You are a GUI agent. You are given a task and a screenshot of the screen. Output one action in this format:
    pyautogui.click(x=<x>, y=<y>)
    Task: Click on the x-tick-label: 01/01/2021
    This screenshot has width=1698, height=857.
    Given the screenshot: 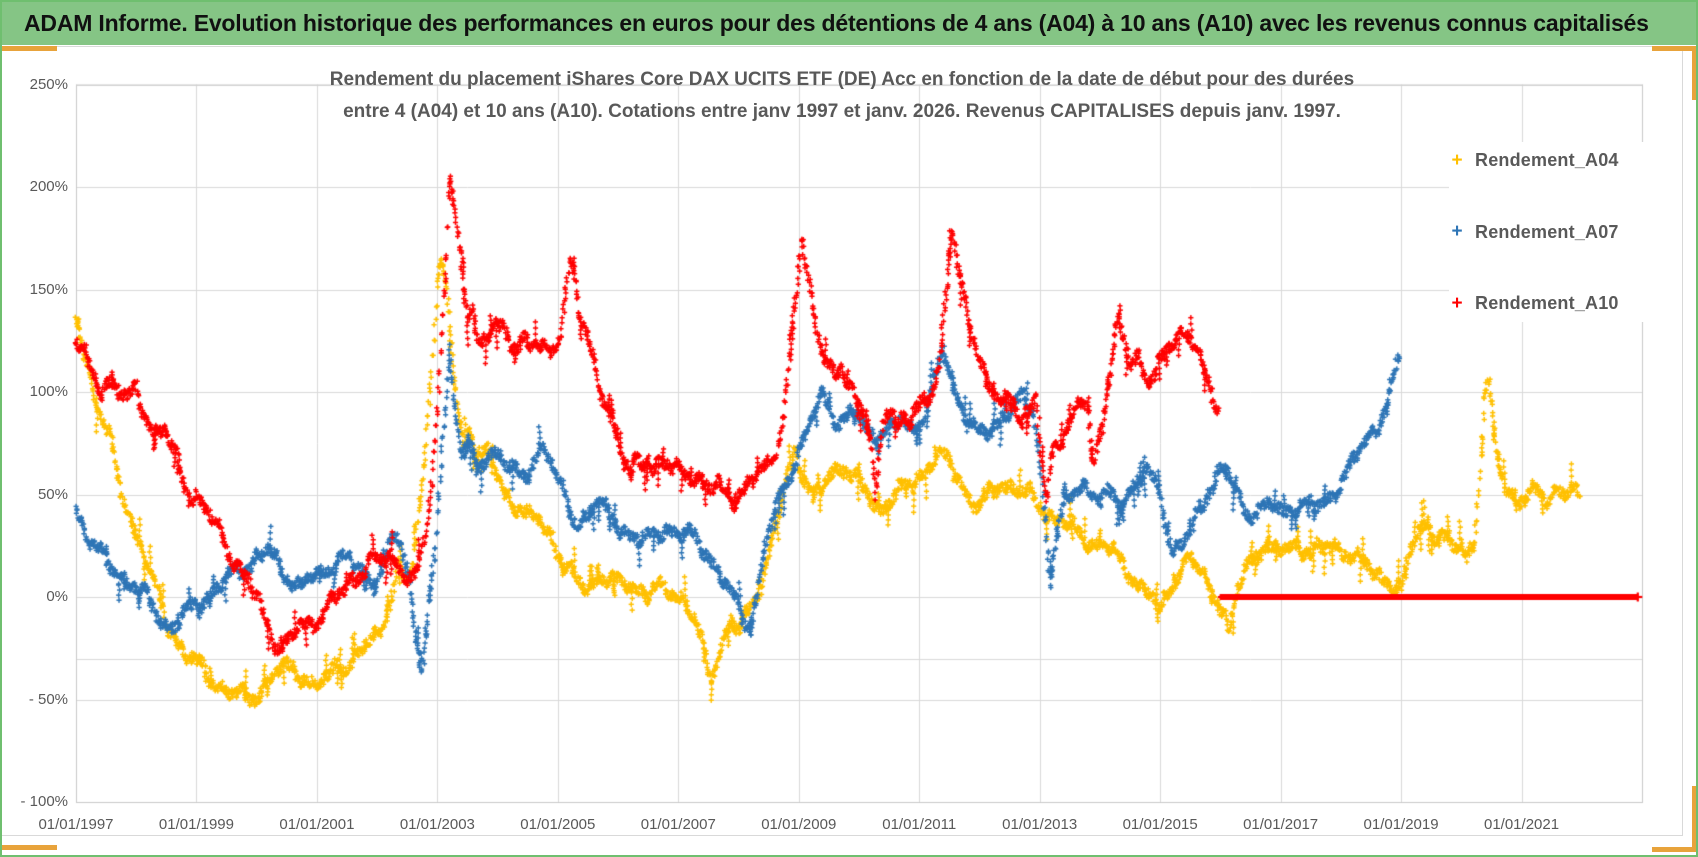 What is the action you would take?
    pyautogui.click(x=1521, y=824)
    